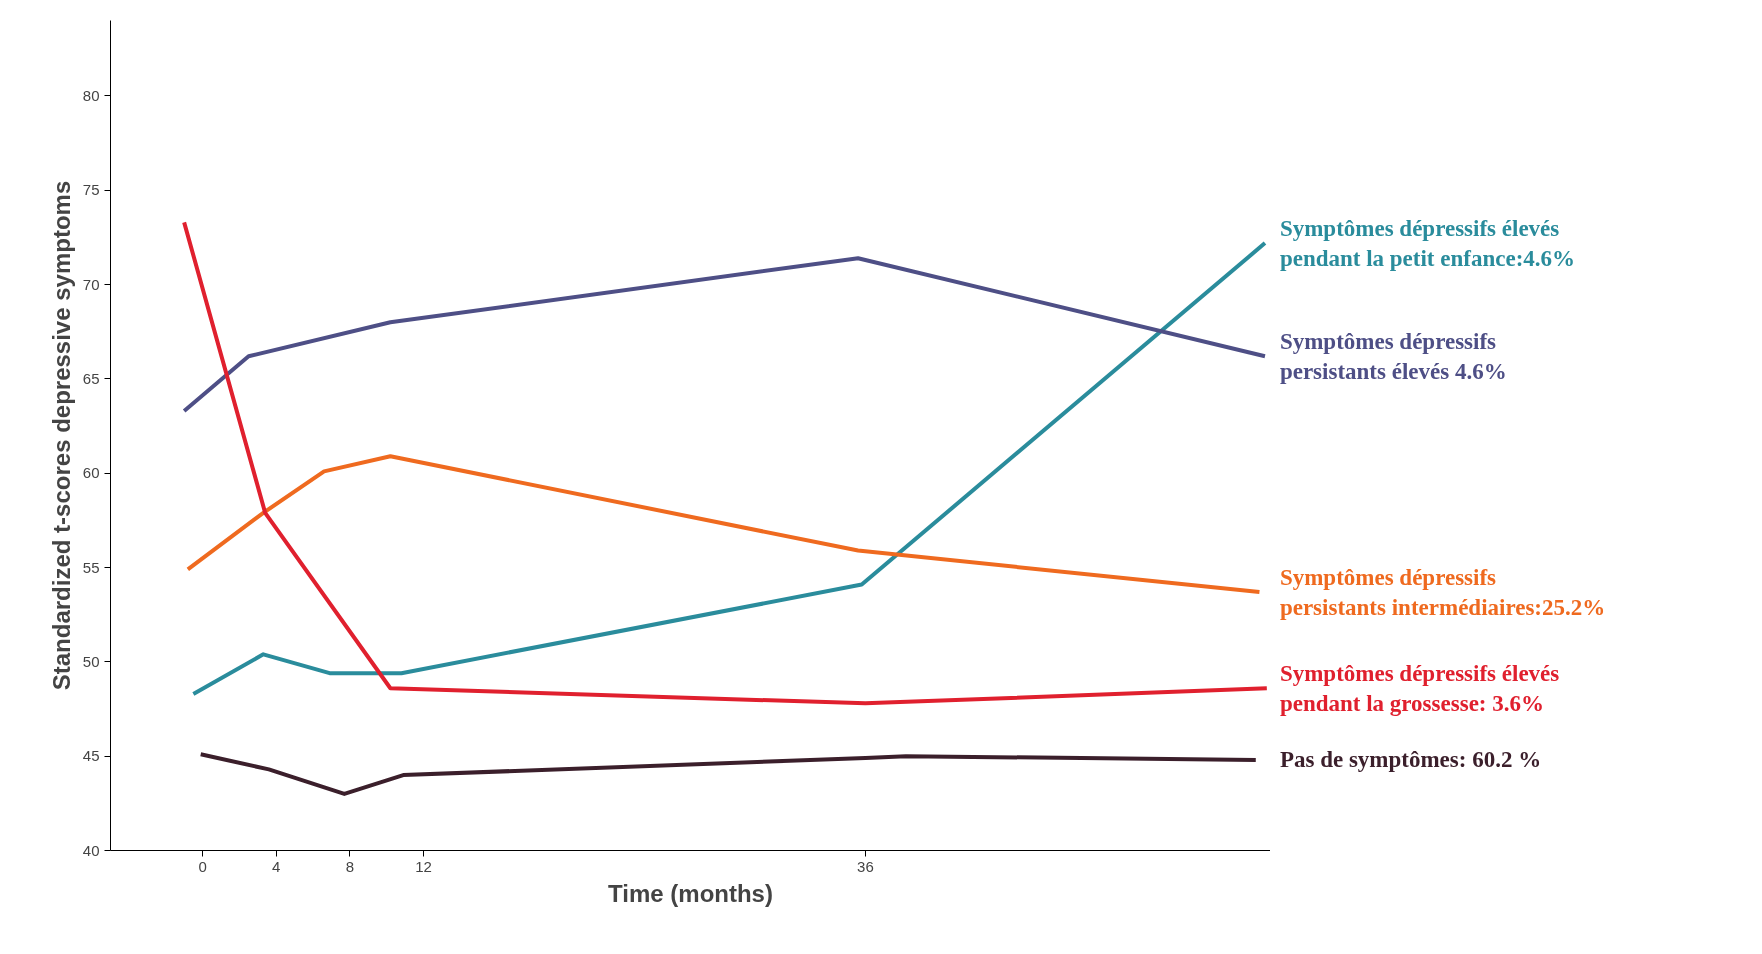  What do you see at coordinates (91, 95) in the screenshot?
I see `y-tick-label: 80` at bounding box center [91, 95].